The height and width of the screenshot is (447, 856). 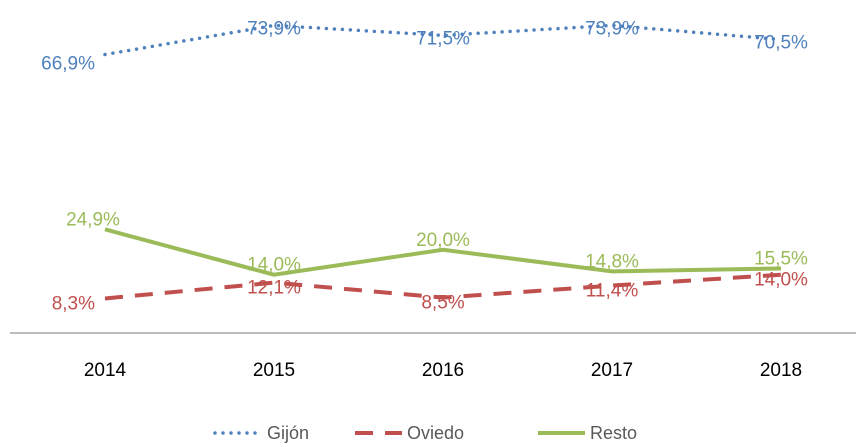 What do you see at coordinates (68, 64) in the screenshot?
I see `data-label: 66,9%` at bounding box center [68, 64].